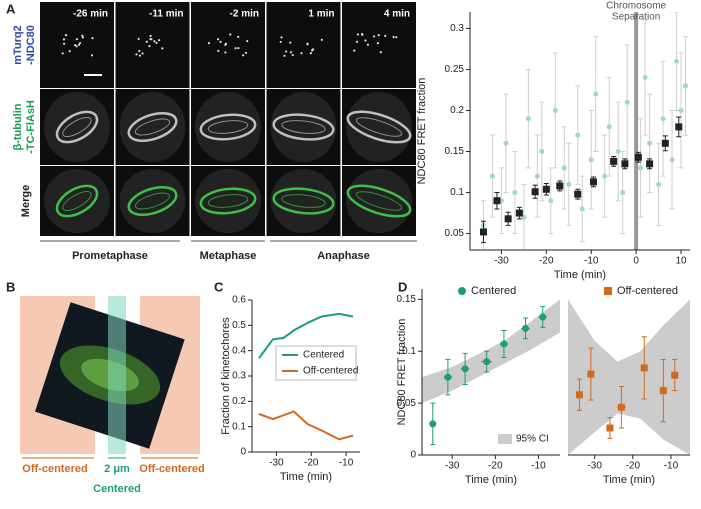 The image size is (701, 509). I want to click on cell, so click(228, 127).